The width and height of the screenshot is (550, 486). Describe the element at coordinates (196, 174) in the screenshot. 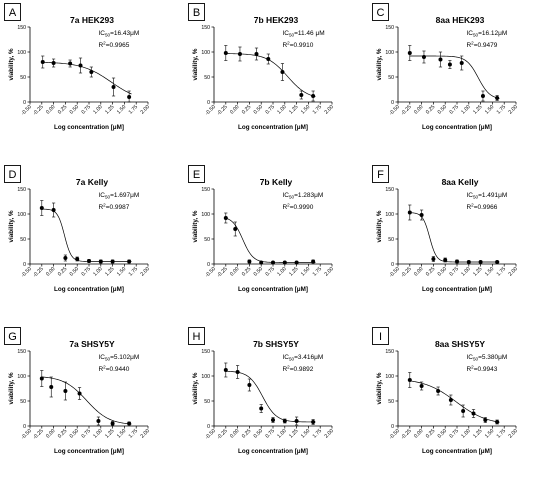

I see `panel-letter-box: E` at that location.